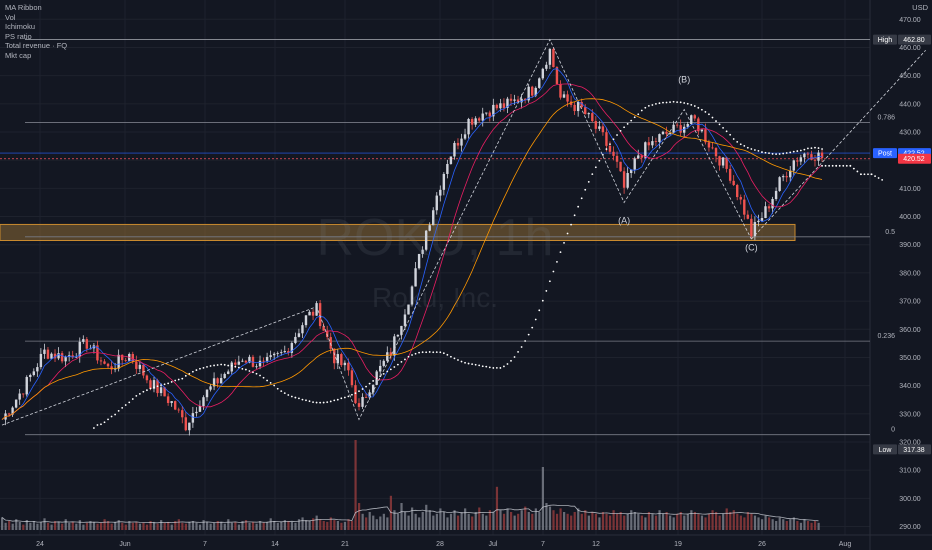 This screenshot has width=932, height=550. I want to click on indicator-vol: Vol, so click(10, 17).